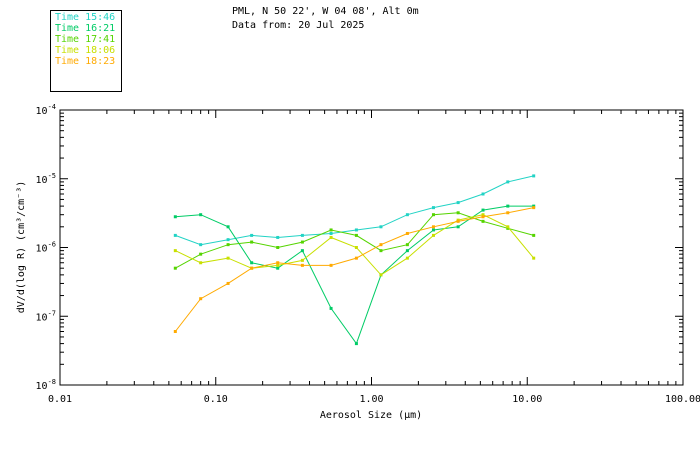 The width and height of the screenshot is (700, 450). I want to click on x-tick-label: 0.01, so click(60, 399).